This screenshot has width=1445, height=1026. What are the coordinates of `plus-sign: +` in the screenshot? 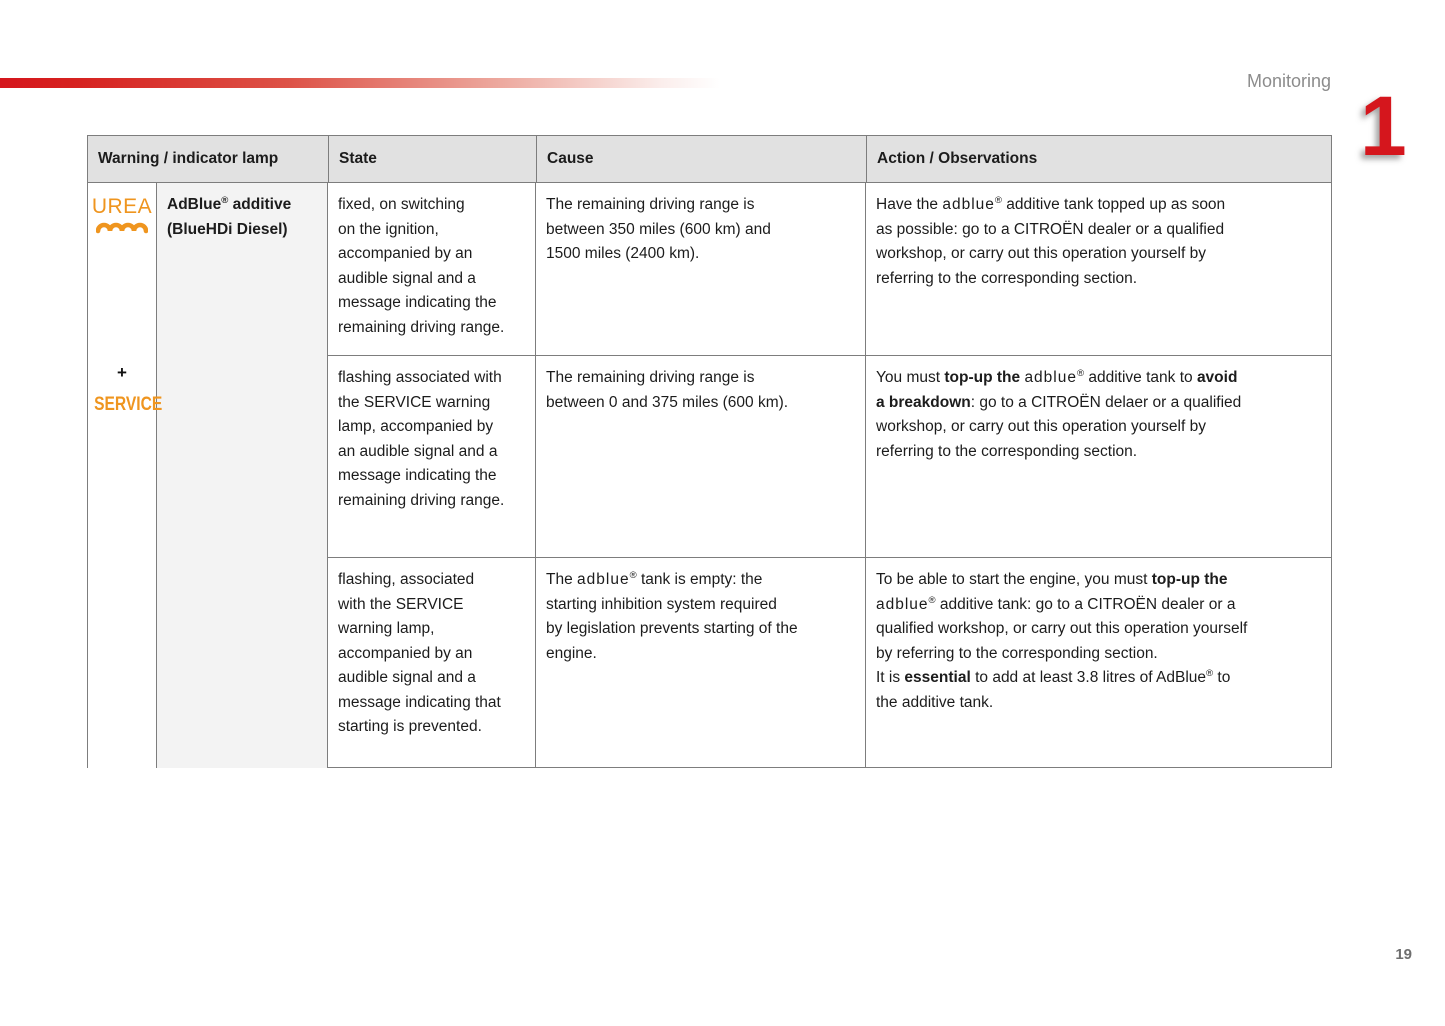 It's located at (122, 372).